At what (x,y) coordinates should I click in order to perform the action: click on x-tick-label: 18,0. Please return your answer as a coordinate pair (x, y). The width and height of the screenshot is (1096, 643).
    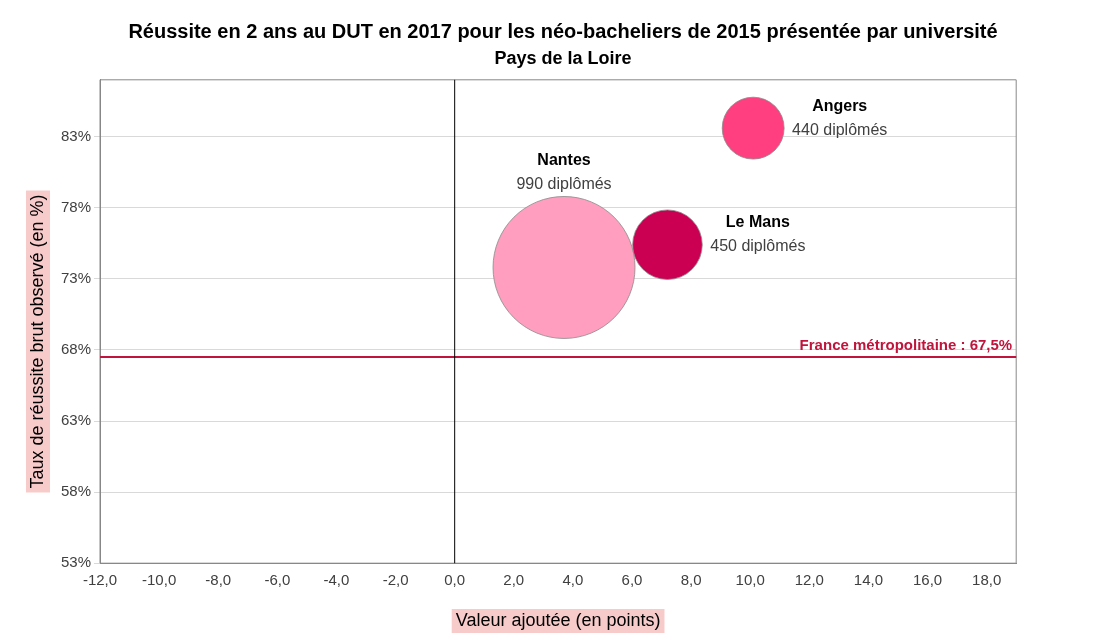
    Looking at the image, I should click on (987, 580).